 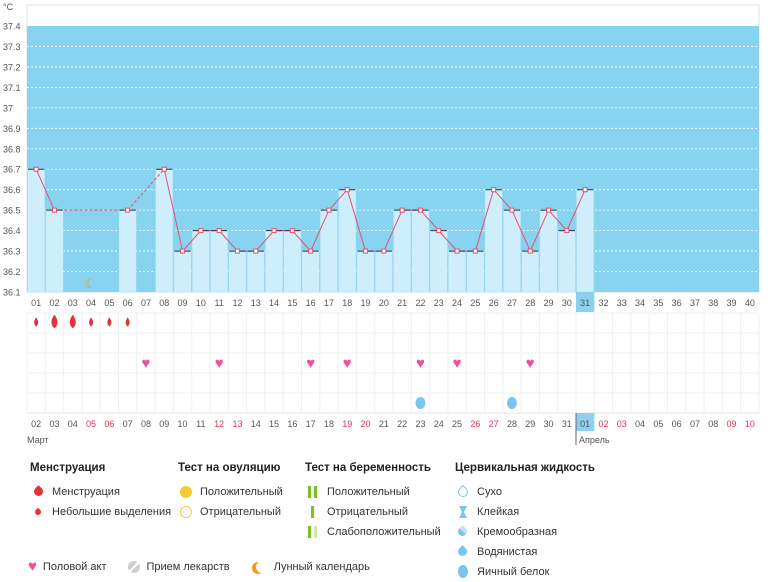 What do you see at coordinates (466, 512) in the screenshot?
I see `hourglass-icon` at bounding box center [466, 512].